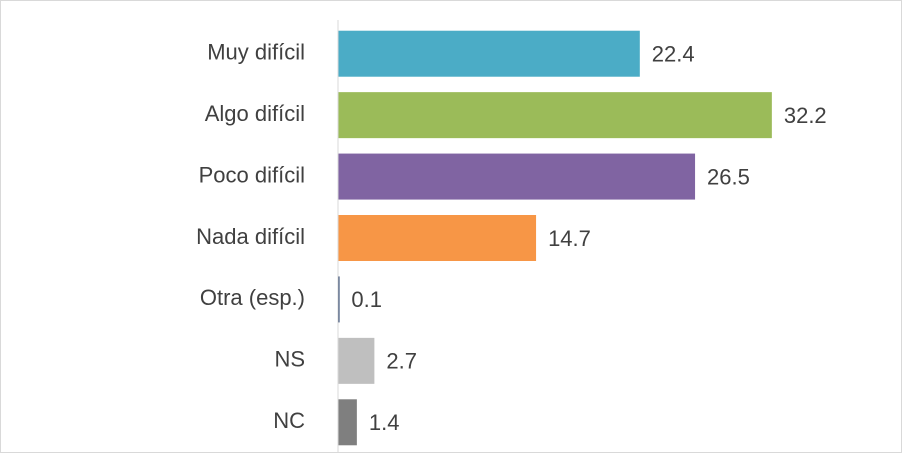 The image size is (902, 453). Describe the element at coordinates (255, 113) in the screenshot. I see `y-tick-label: Algo difícil` at that location.